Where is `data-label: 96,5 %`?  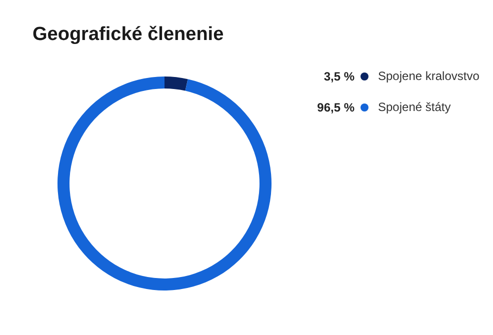 data-label: 96,5 % is located at coordinates (336, 107).